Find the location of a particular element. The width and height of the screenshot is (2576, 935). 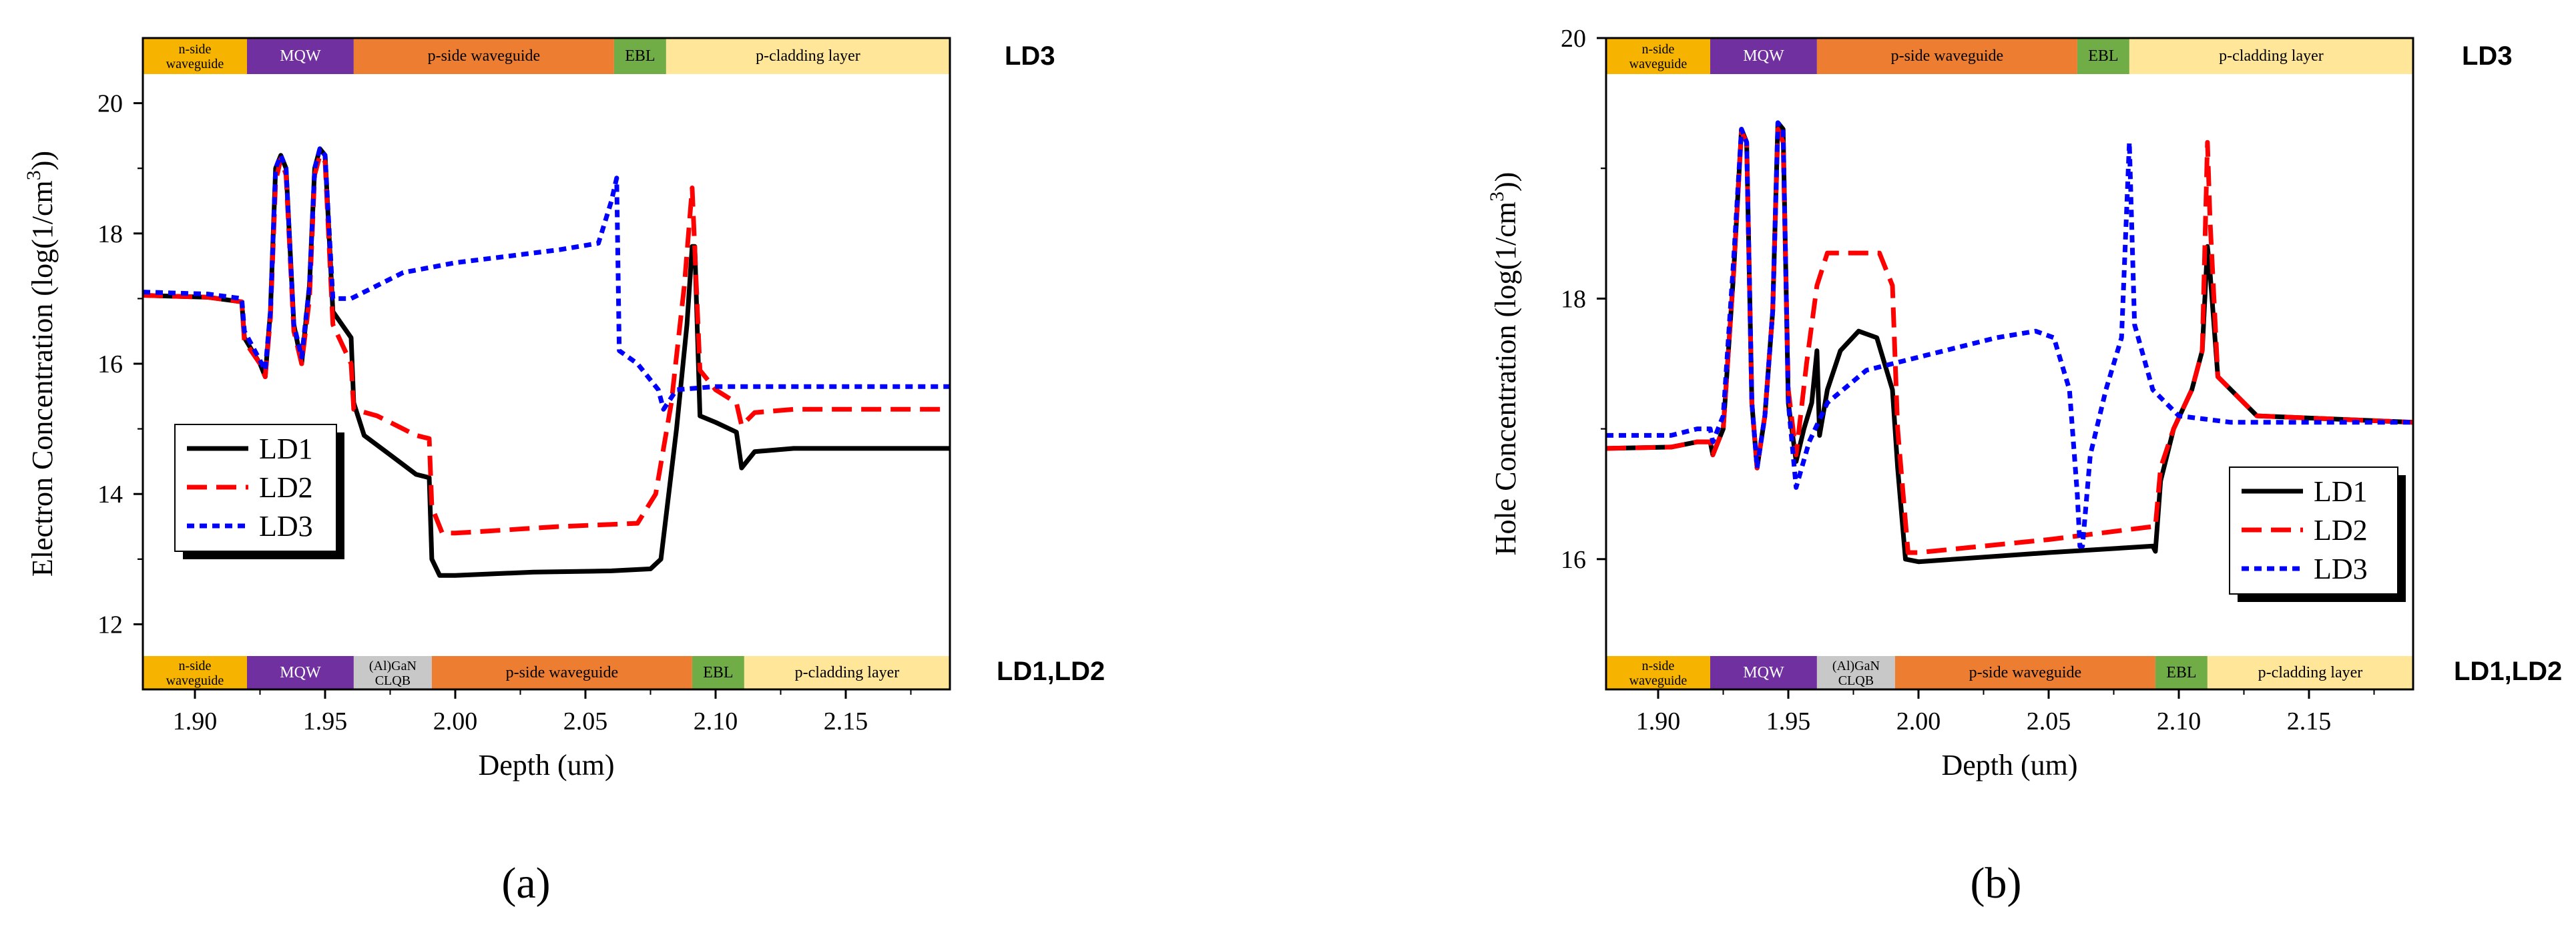

panel-label: (a) is located at coordinates (525, 883).